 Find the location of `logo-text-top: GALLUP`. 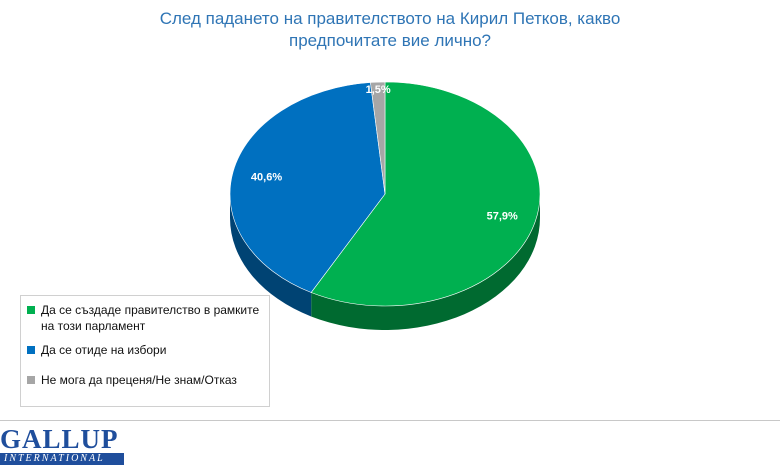

logo-text-top: GALLUP is located at coordinates (59, 439).